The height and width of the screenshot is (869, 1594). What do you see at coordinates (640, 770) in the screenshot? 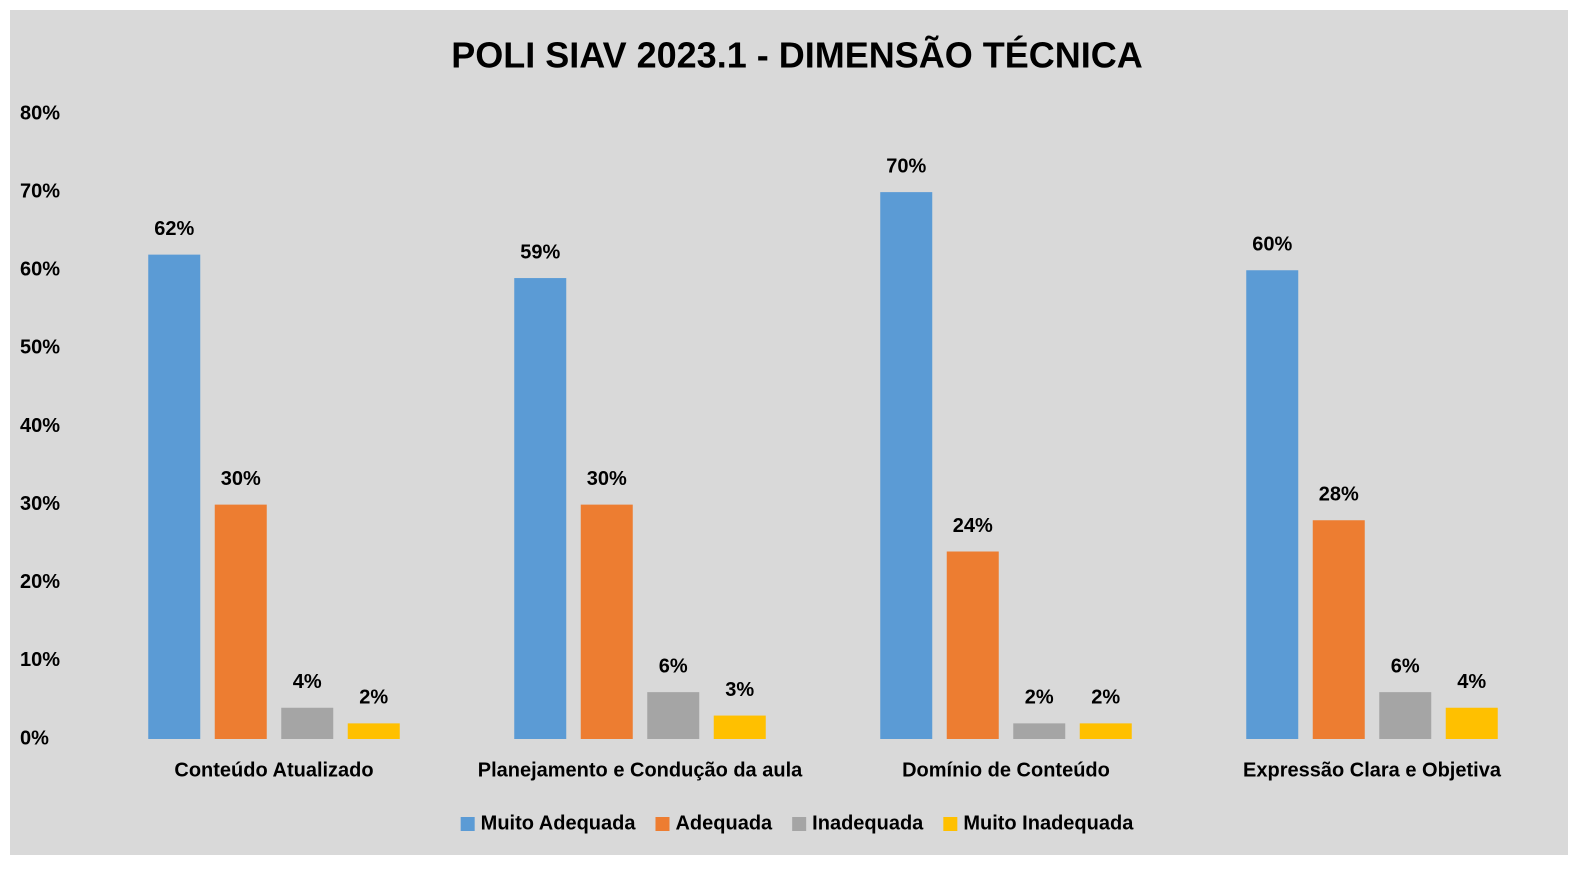
I see `x-tick-label: Planejamento e Condução da aula` at bounding box center [640, 770].